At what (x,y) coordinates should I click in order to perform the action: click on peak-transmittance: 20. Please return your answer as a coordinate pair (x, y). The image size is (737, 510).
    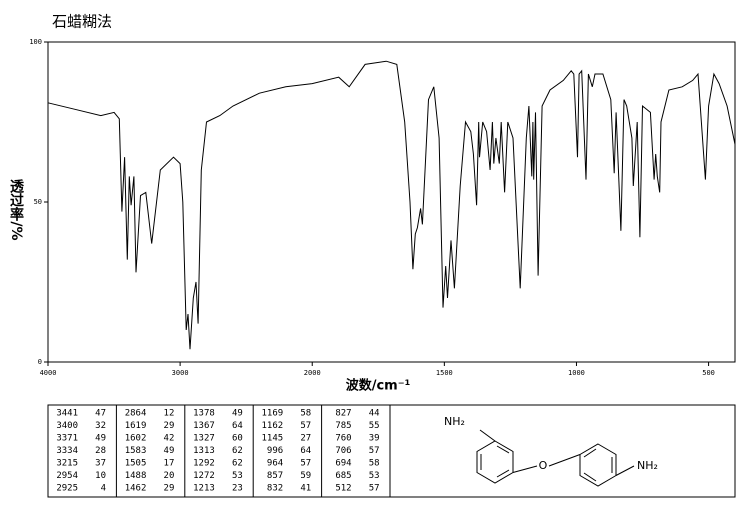
    Looking at the image, I should click on (169, 476).